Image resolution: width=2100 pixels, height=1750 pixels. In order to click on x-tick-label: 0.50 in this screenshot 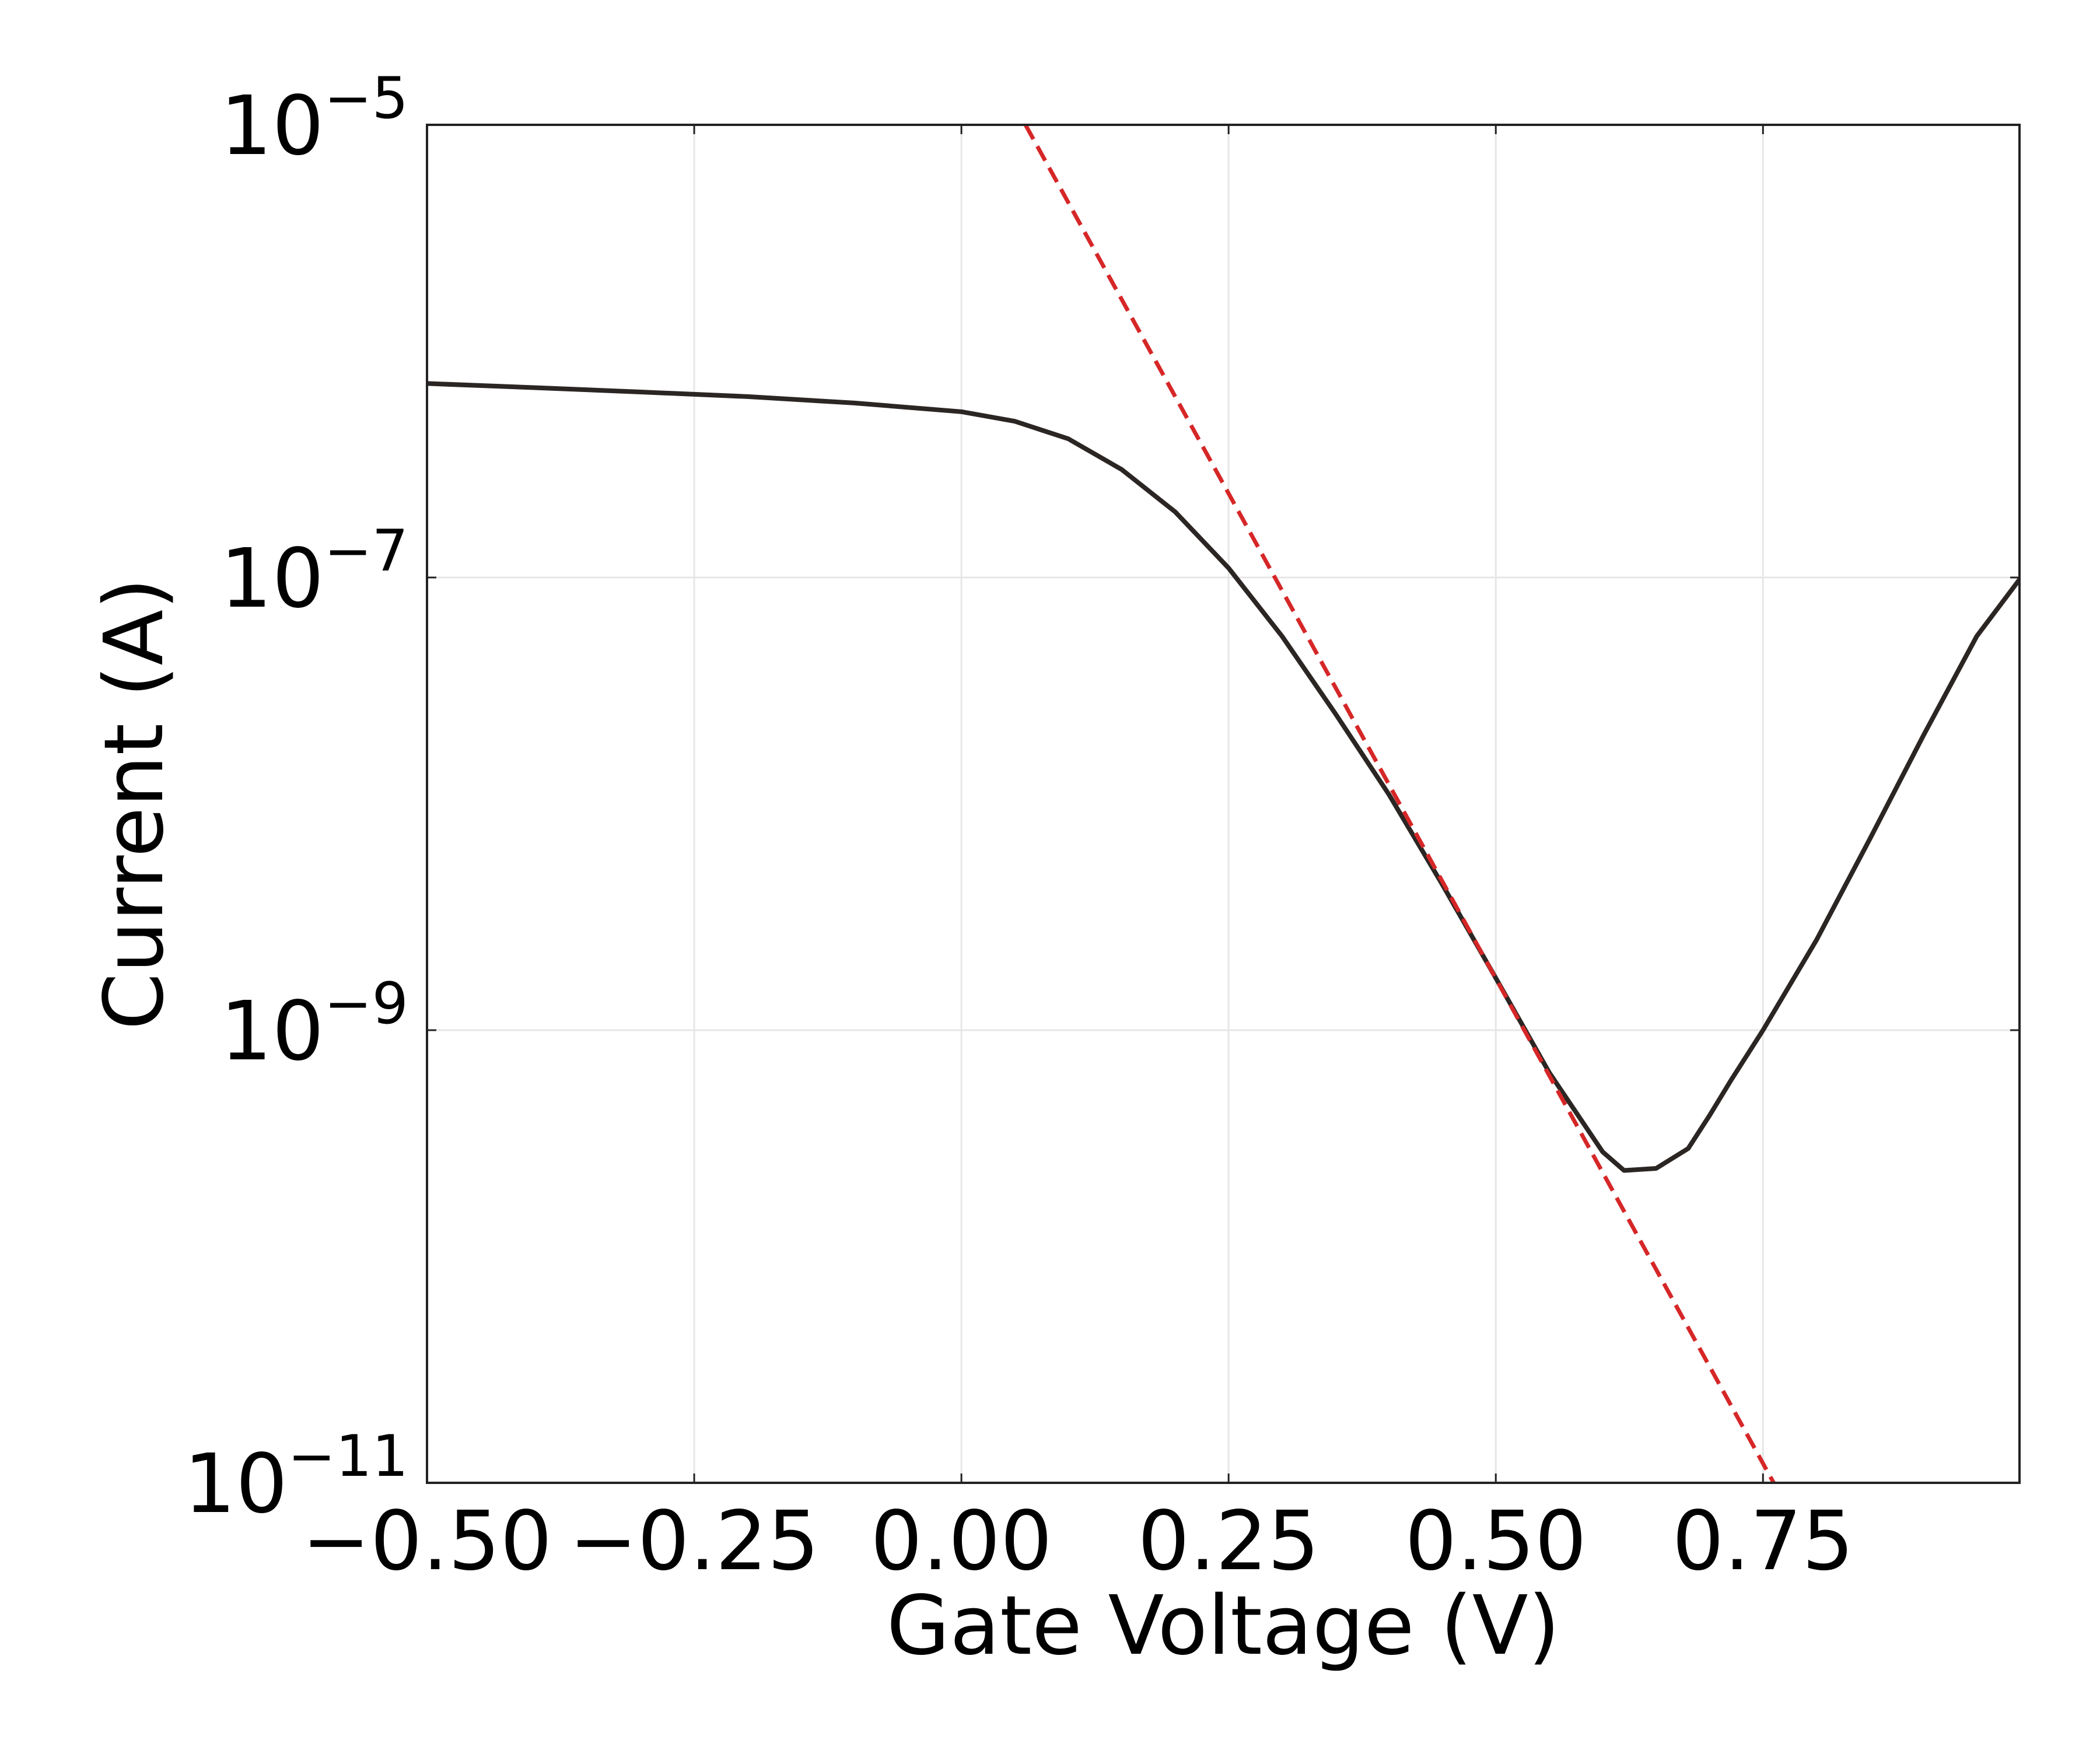, I will do `click(1496, 1541)`.